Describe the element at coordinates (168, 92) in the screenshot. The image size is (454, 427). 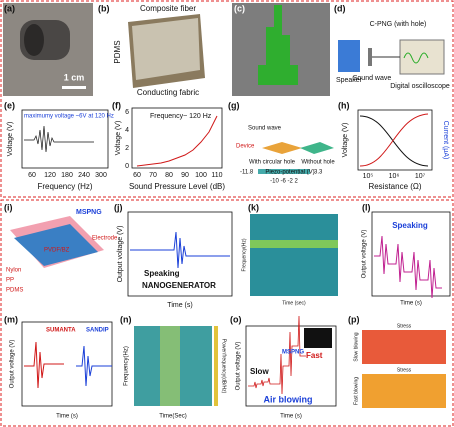
I see `text: Conducting fabric` at that location.